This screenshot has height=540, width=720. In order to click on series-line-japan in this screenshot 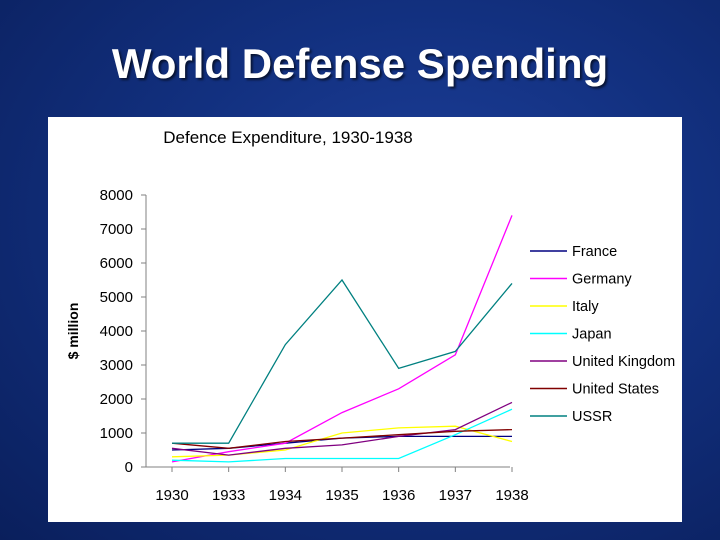, I will do `click(342, 435)`.